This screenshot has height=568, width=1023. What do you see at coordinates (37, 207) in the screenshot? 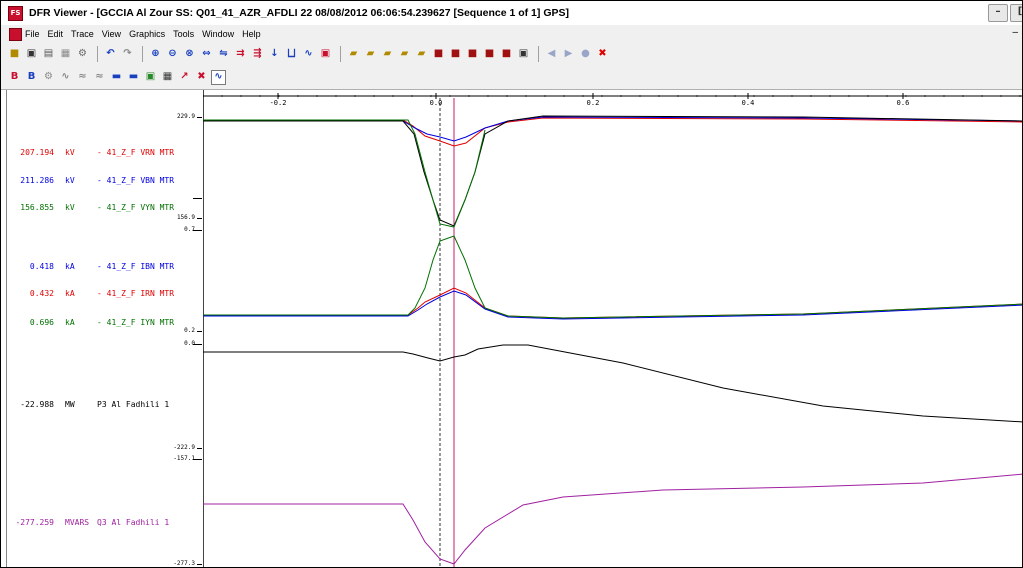
I see `channel-value: 156.855` at bounding box center [37, 207].